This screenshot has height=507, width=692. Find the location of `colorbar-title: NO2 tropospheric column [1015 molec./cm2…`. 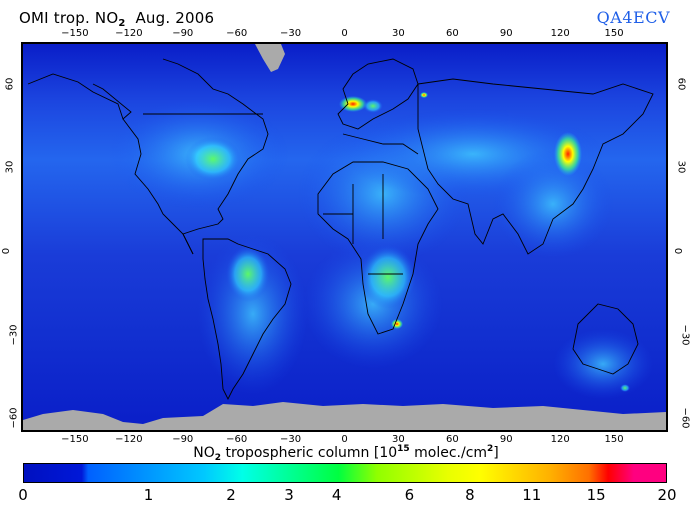

colorbar-title: NO2 tropospheric column [1015 molec./cm2… is located at coordinates (346, 453).